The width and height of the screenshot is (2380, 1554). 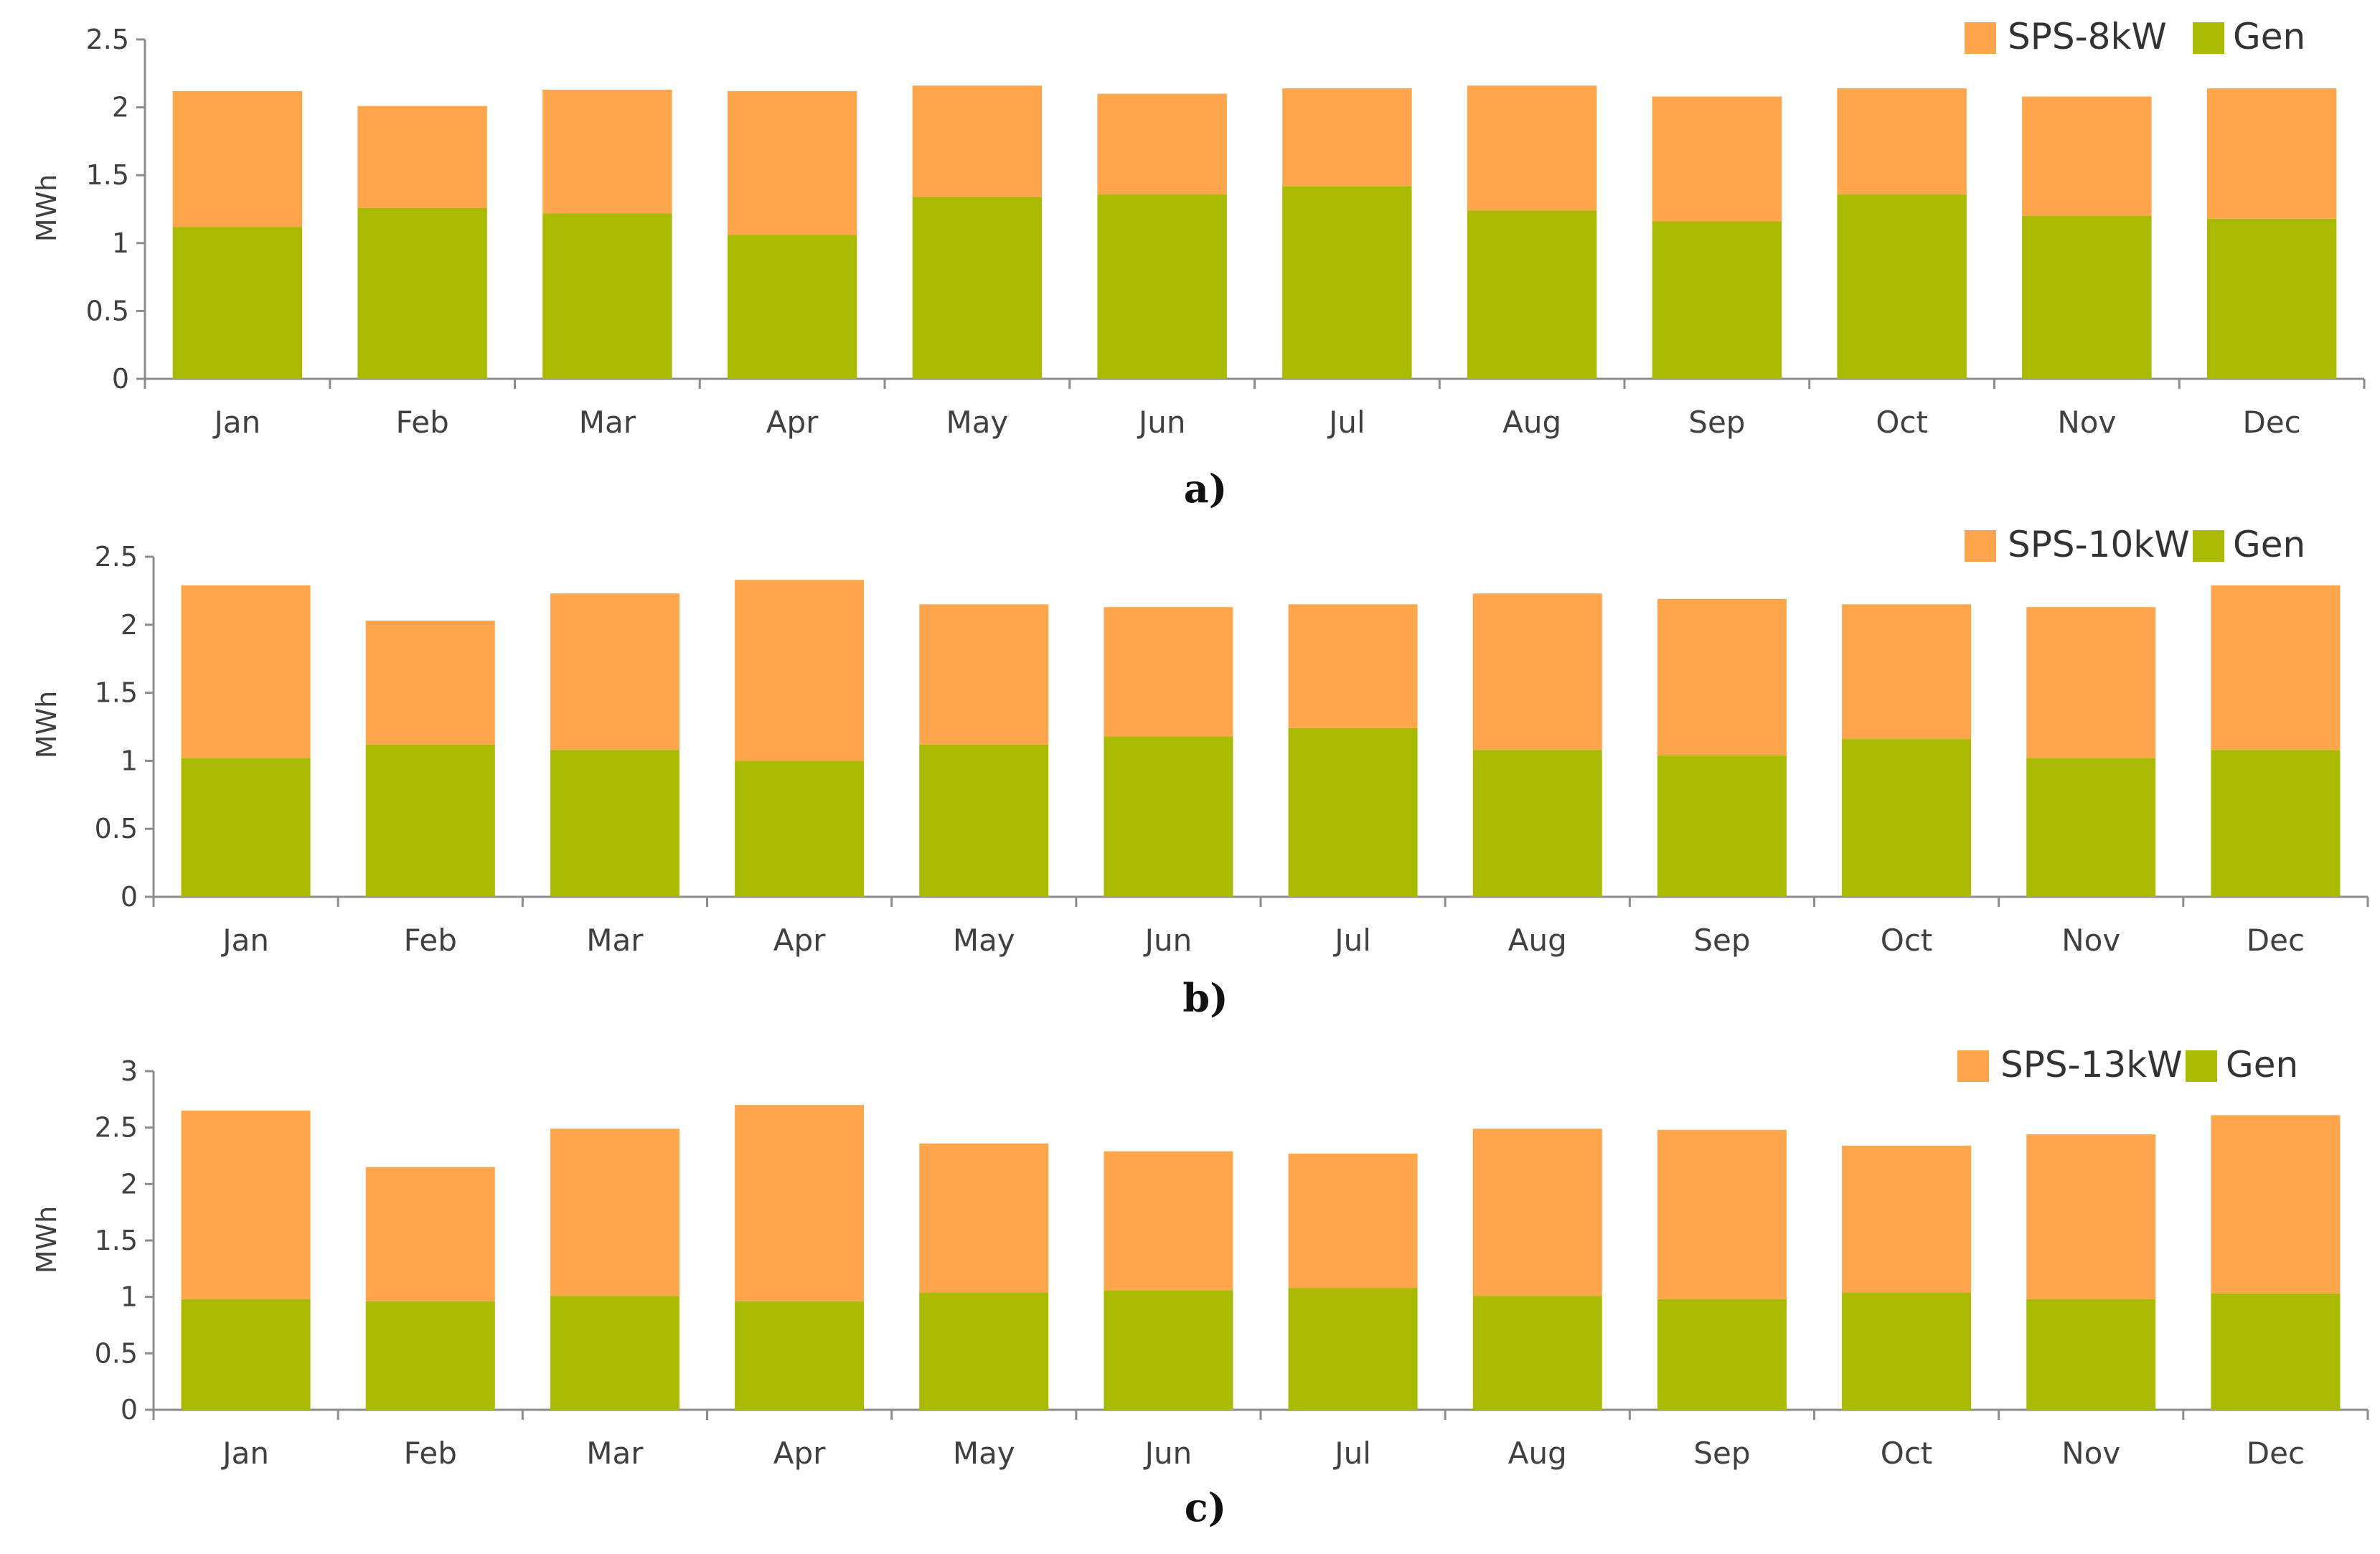 What do you see at coordinates (1537, 671) in the screenshot?
I see `bar-sps-aug` at bounding box center [1537, 671].